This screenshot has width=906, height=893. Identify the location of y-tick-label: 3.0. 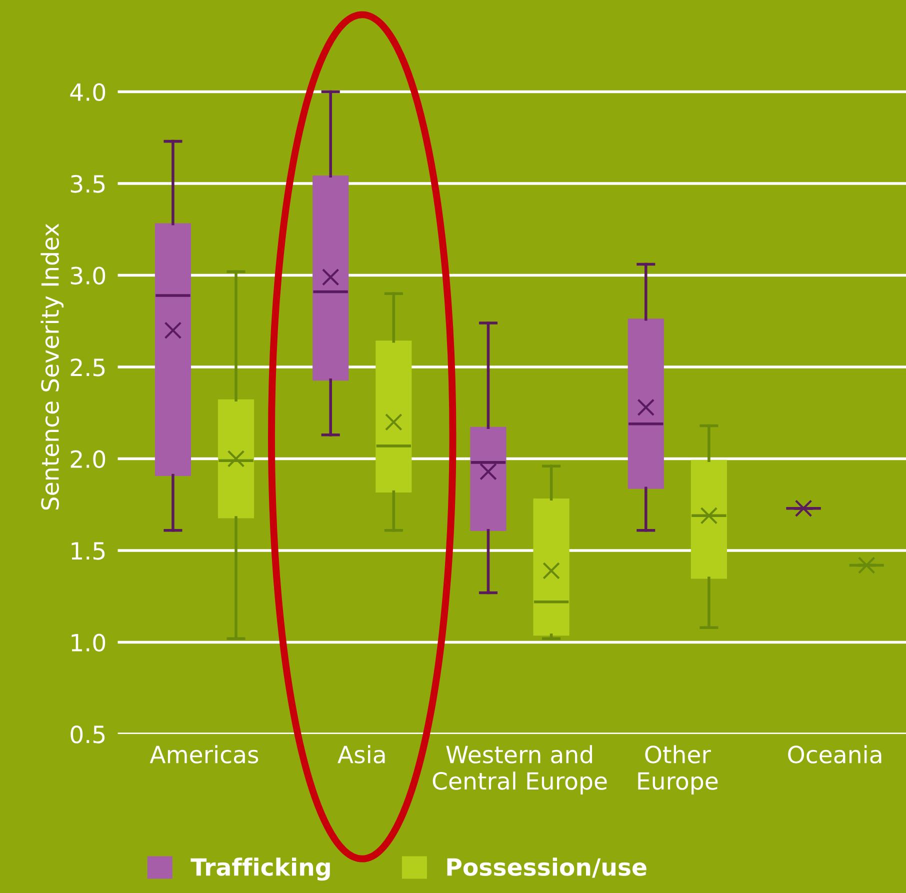
(88, 275).